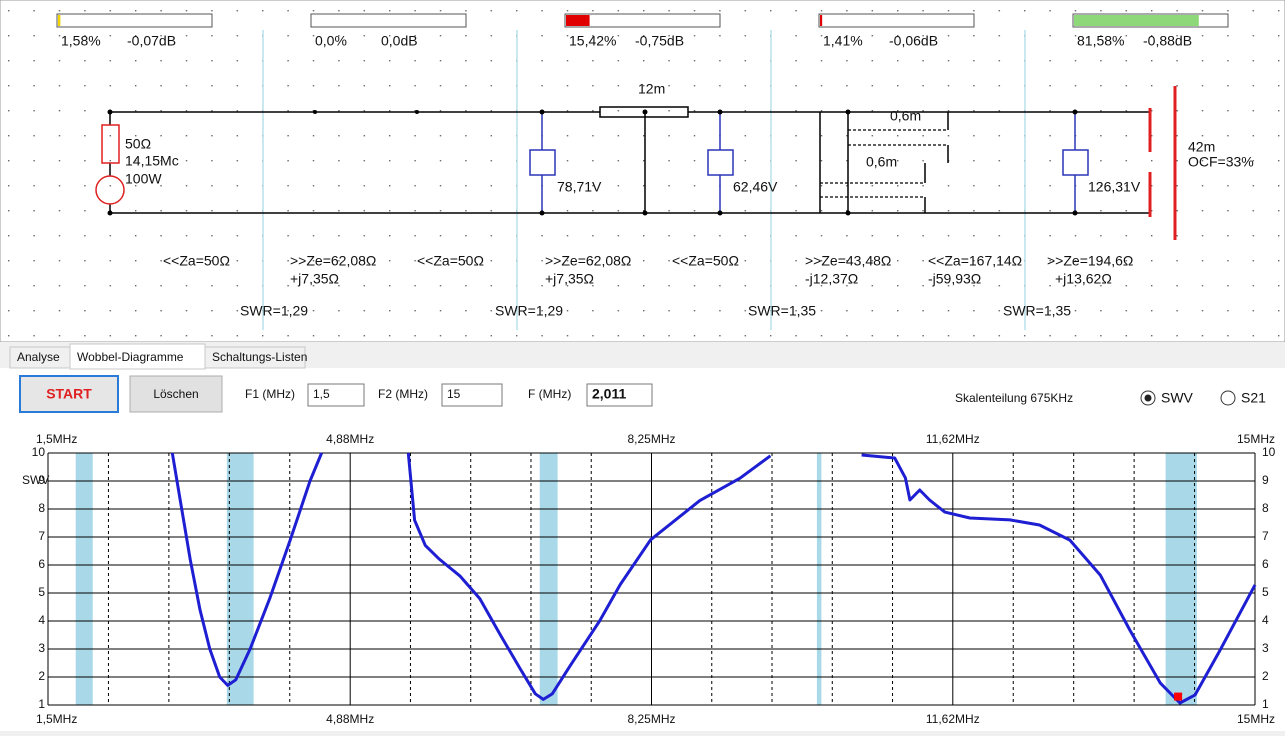 The width and height of the screenshot is (1285, 736). Describe the element at coordinates (1177, 398) in the screenshot. I see `radio-label: SWV` at that location.